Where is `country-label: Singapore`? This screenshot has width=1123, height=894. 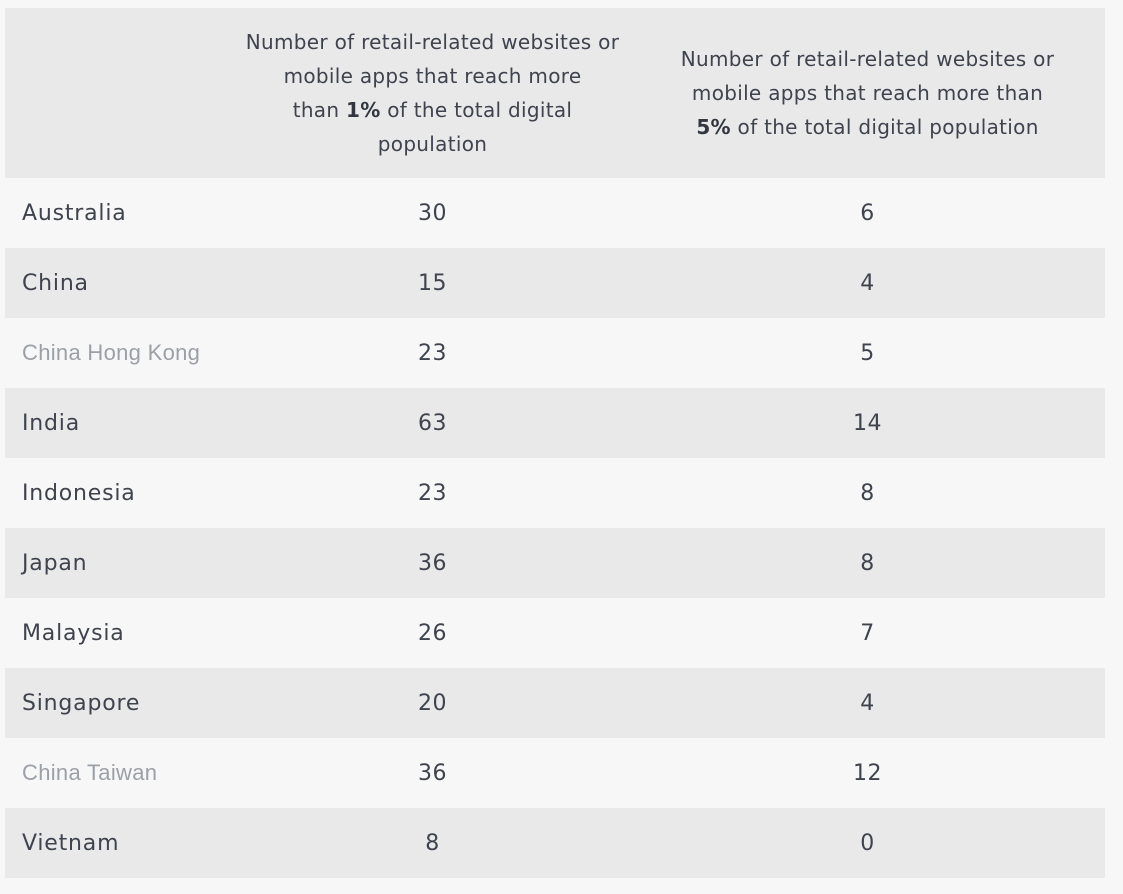
country-label: Singapore is located at coordinates (81, 703).